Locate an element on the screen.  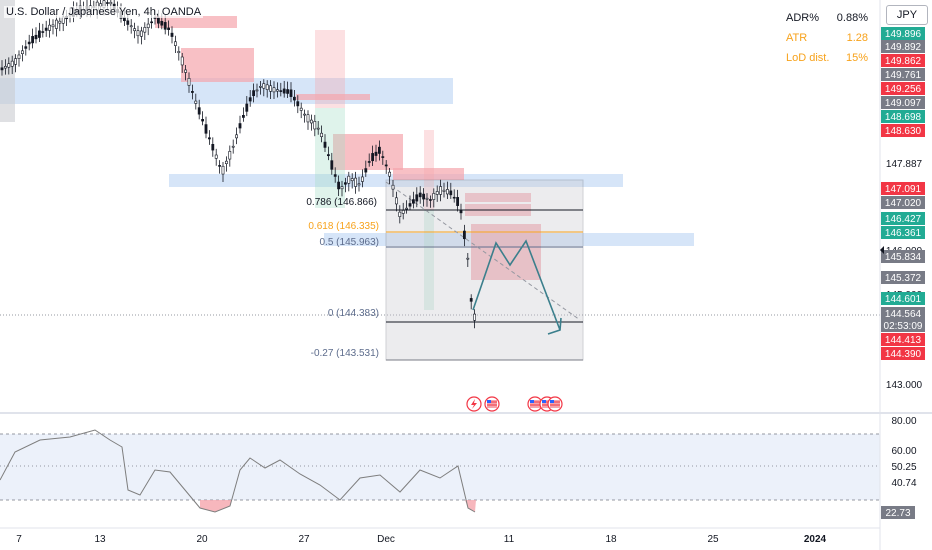
stat-row: ADR% 0.88% is located at coordinates (827, 18).